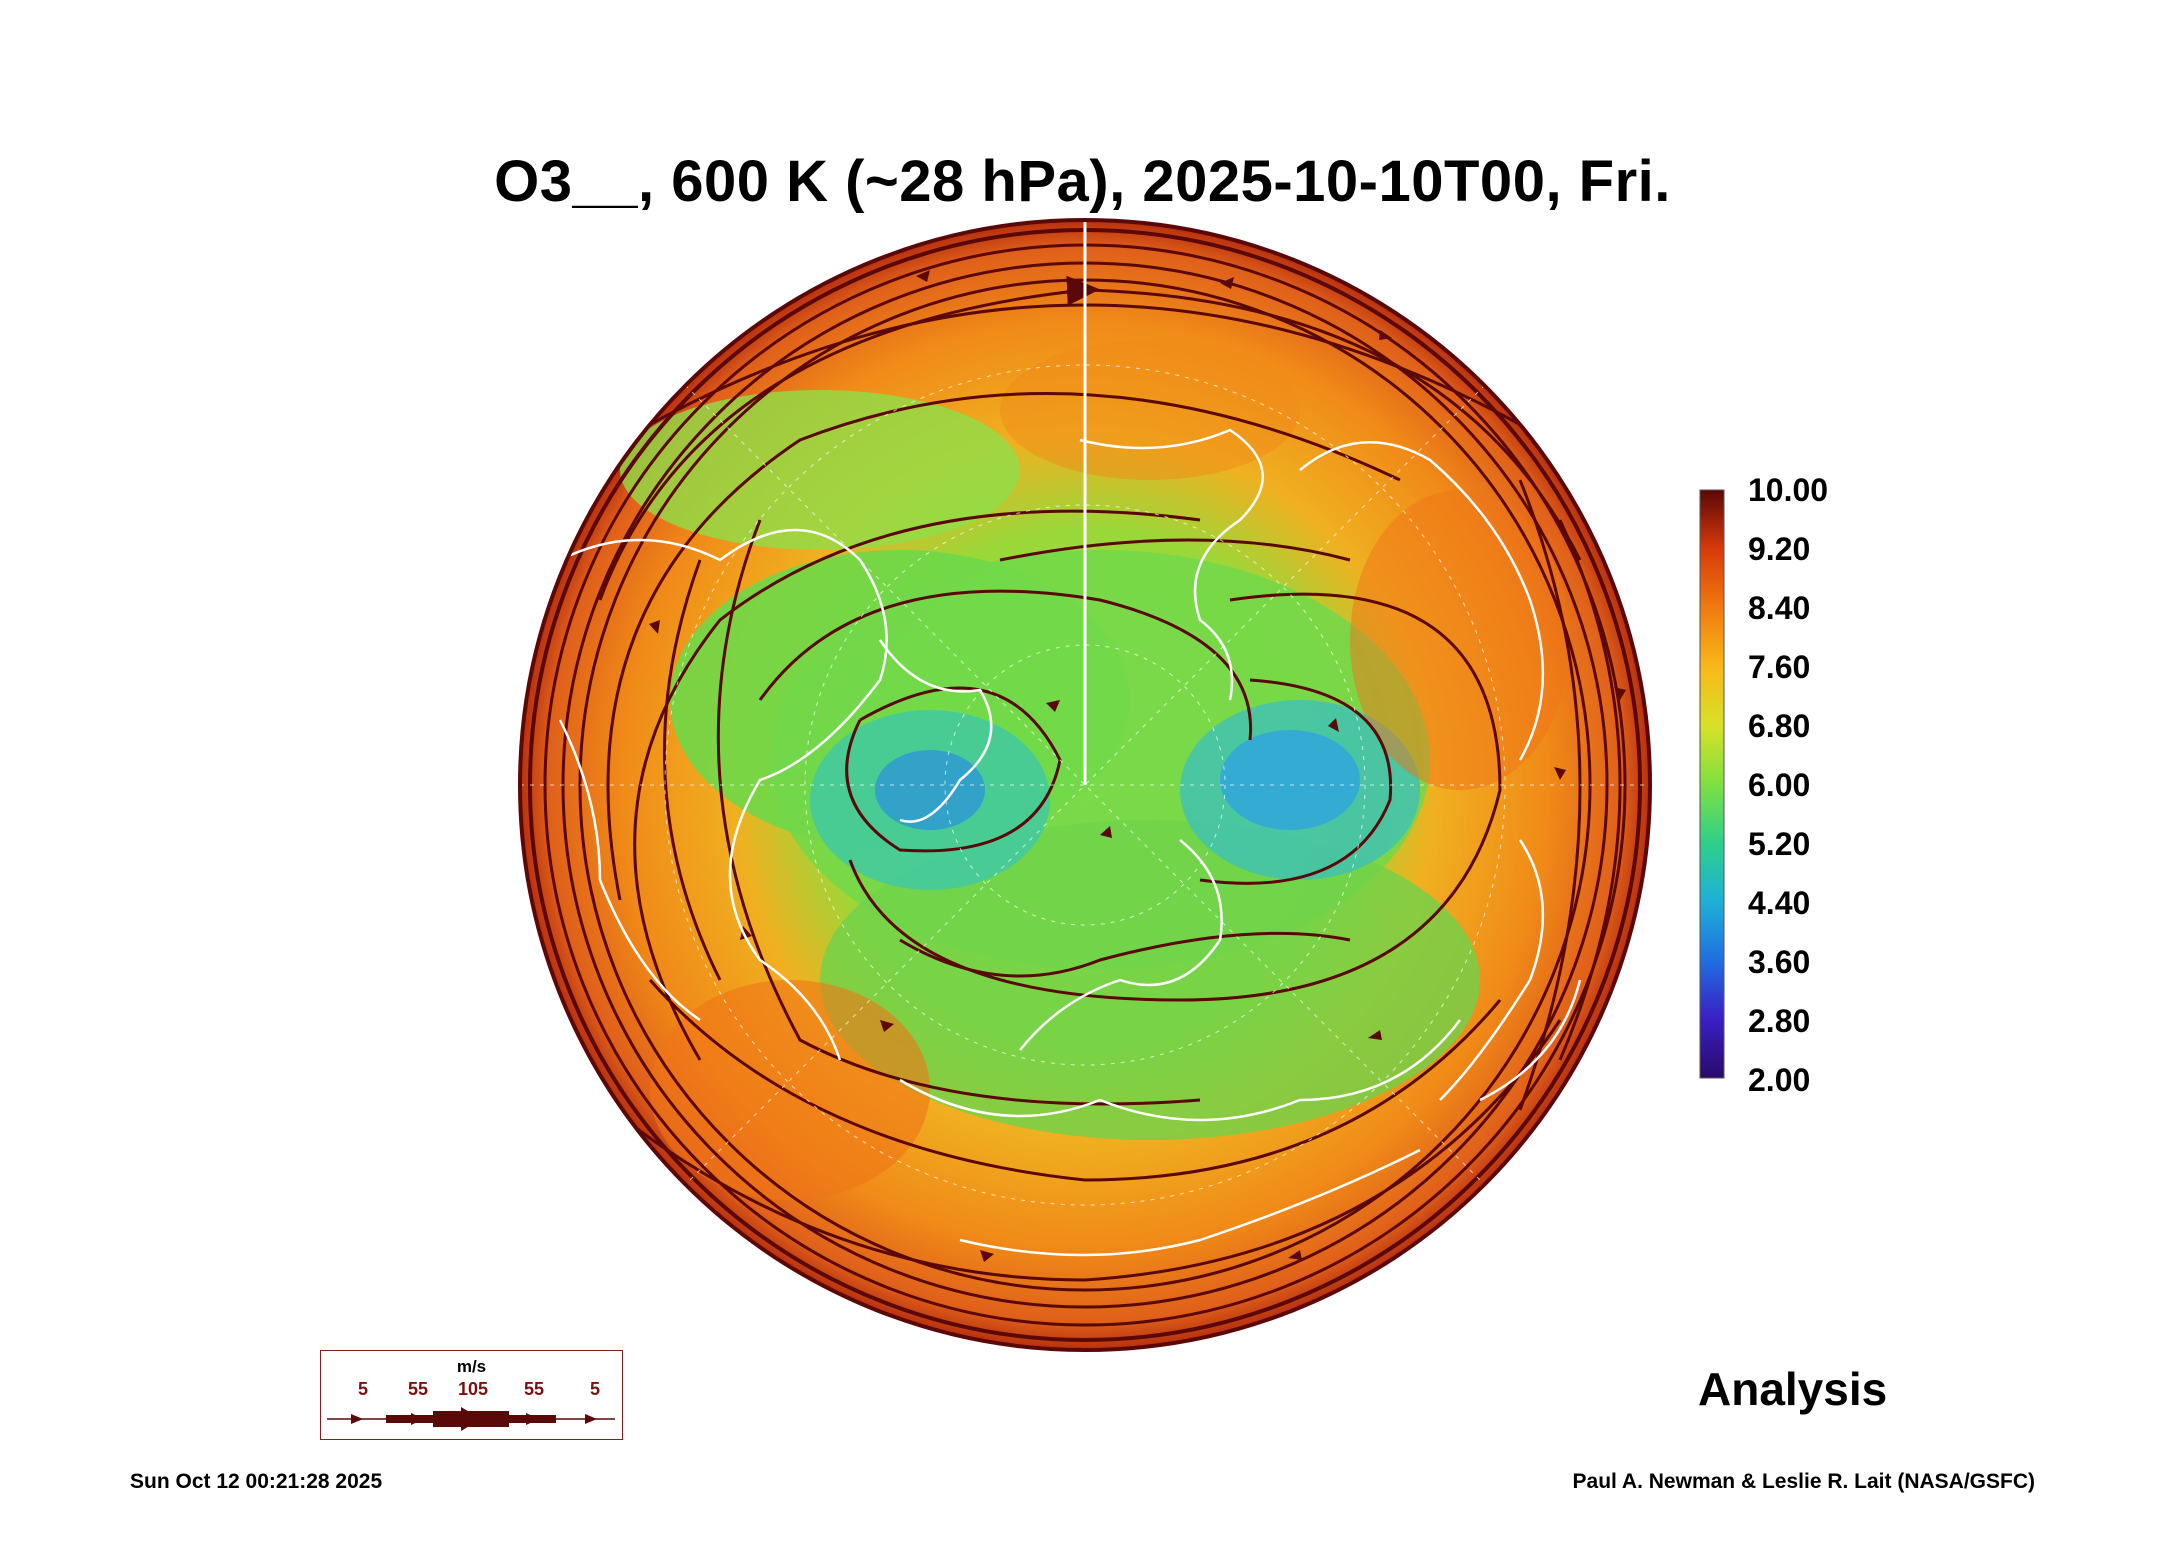 The image size is (2165, 1561). What do you see at coordinates (1779, 549) in the screenshot?
I see `colorbar-label: 9.20` at bounding box center [1779, 549].